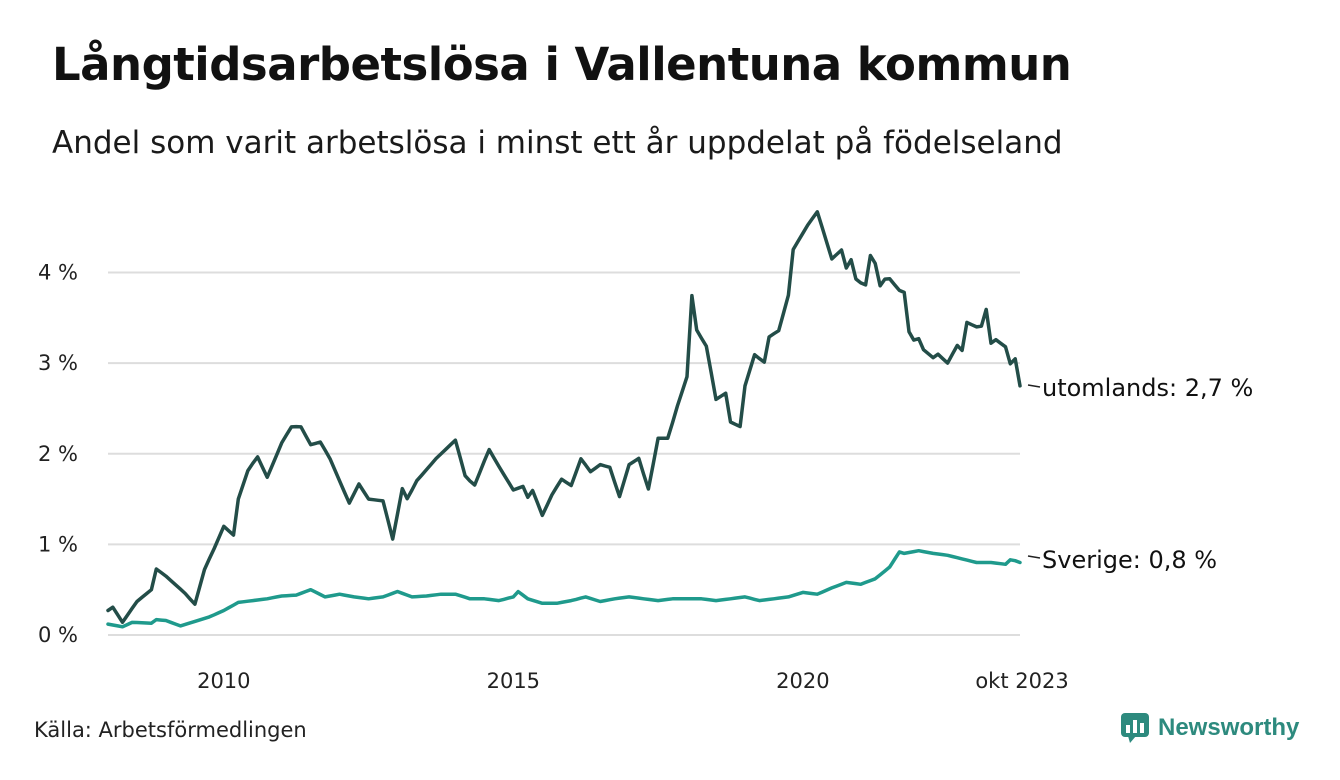 The image size is (1340, 780). What do you see at coordinates (223, 681) in the screenshot?
I see `x-tick-label: 2010` at bounding box center [223, 681].